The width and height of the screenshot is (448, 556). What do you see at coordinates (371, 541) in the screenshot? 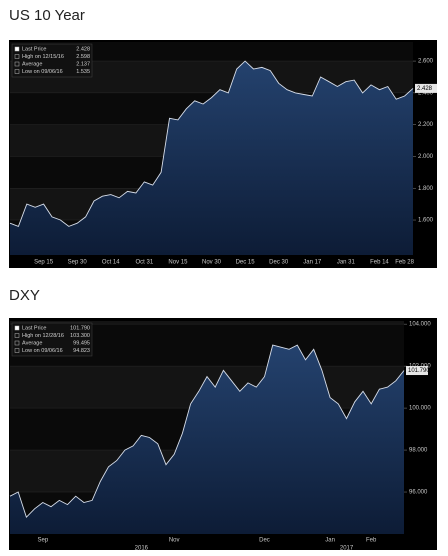
I see `x-tick-label: Feb` at bounding box center [371, 541].